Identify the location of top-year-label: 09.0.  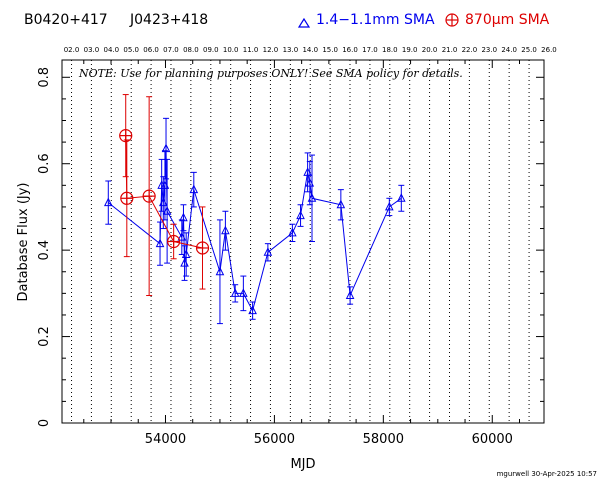
(211, 50).